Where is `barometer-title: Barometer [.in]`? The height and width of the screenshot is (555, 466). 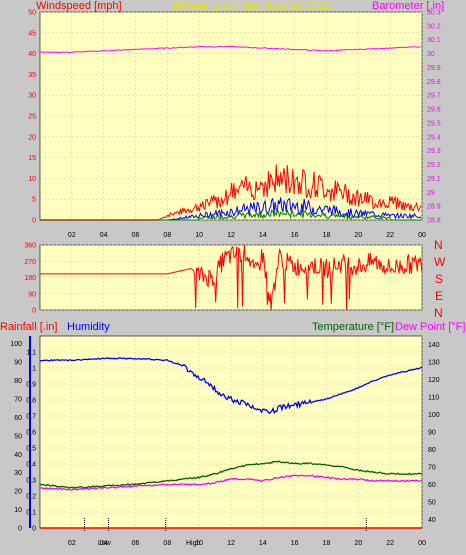
barometer-title: Barometer [.in] is located at coordinates (408, 6).